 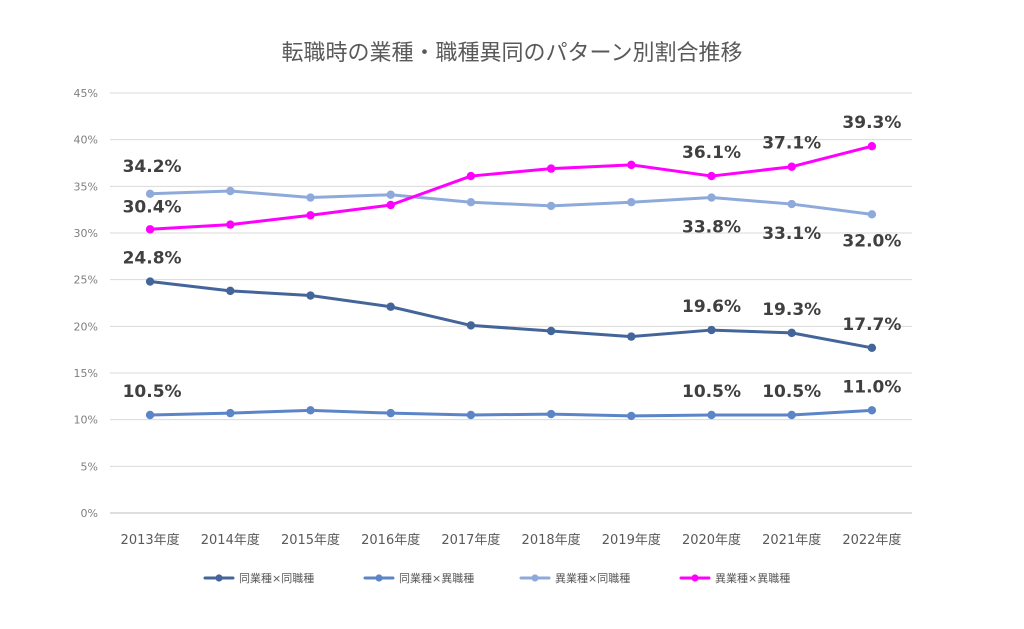 What do you see at coordinates (152, 207) in the screenshot?
I see `data-label: 30.4%` at bounding box center [152, 207].